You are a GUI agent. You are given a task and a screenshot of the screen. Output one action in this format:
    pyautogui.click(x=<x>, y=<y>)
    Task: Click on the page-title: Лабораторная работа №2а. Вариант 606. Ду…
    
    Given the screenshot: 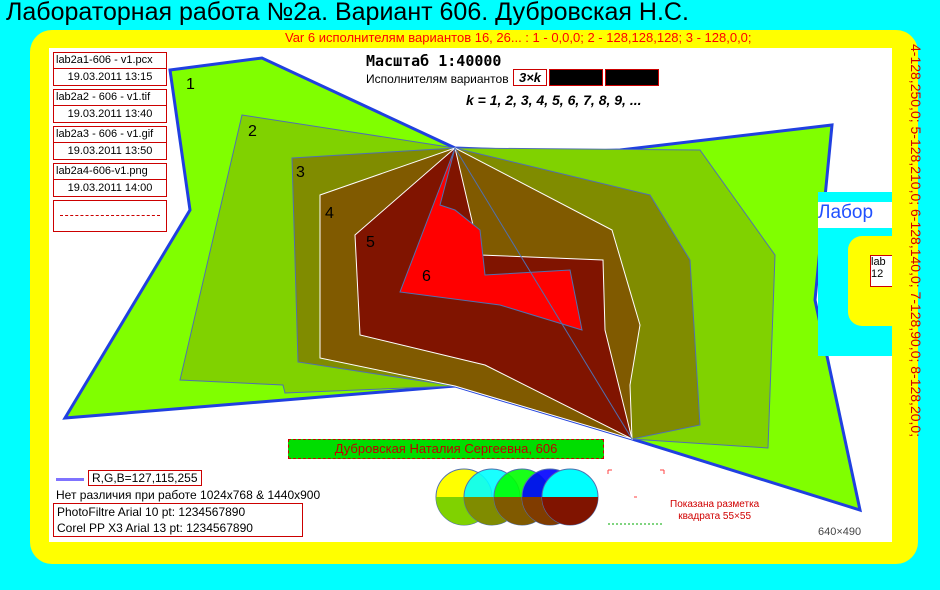 What is the action you would take?
    pyautogui.click(x=347, y=13)
    